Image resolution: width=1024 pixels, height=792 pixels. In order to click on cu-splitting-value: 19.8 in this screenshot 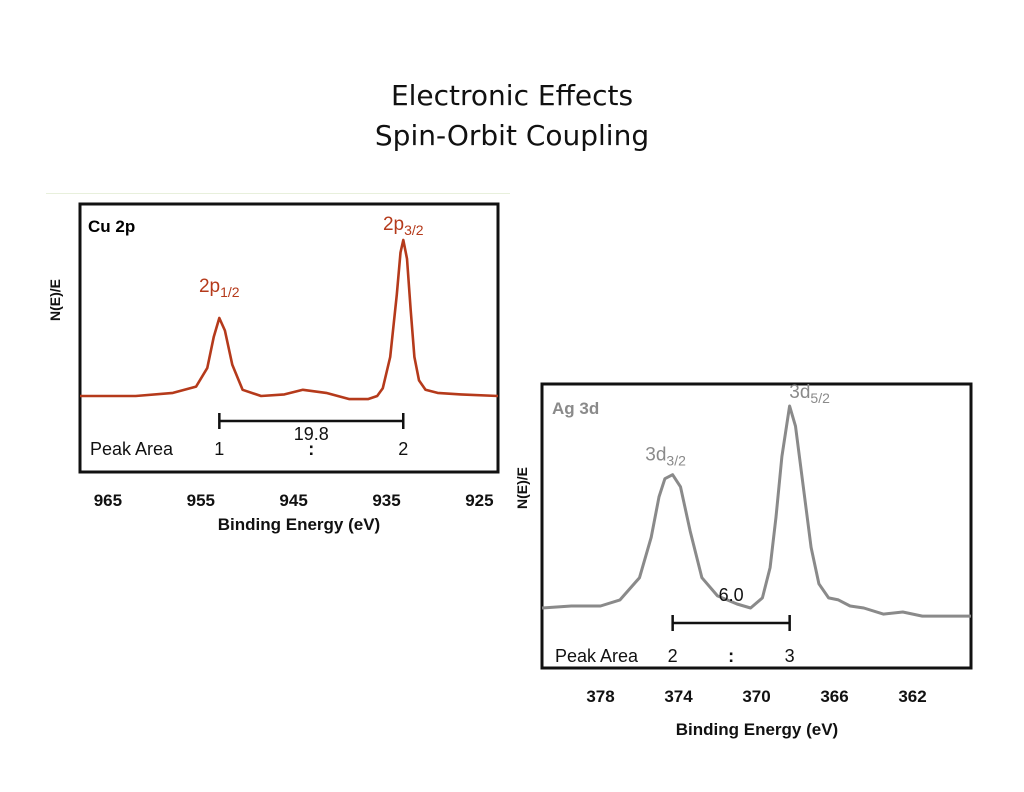, I will do `click(311, 434)`.